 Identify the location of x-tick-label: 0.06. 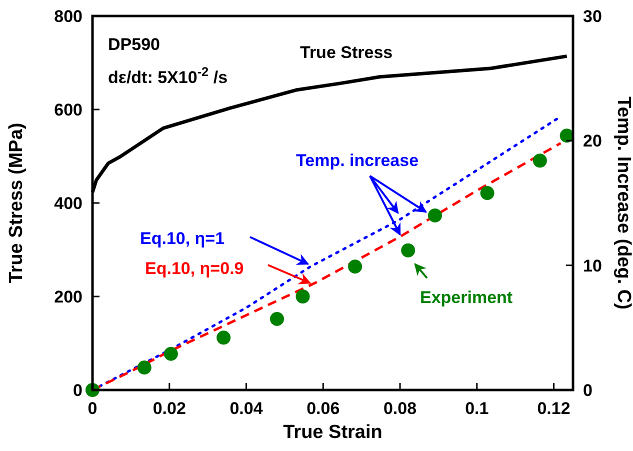
(323, 408).